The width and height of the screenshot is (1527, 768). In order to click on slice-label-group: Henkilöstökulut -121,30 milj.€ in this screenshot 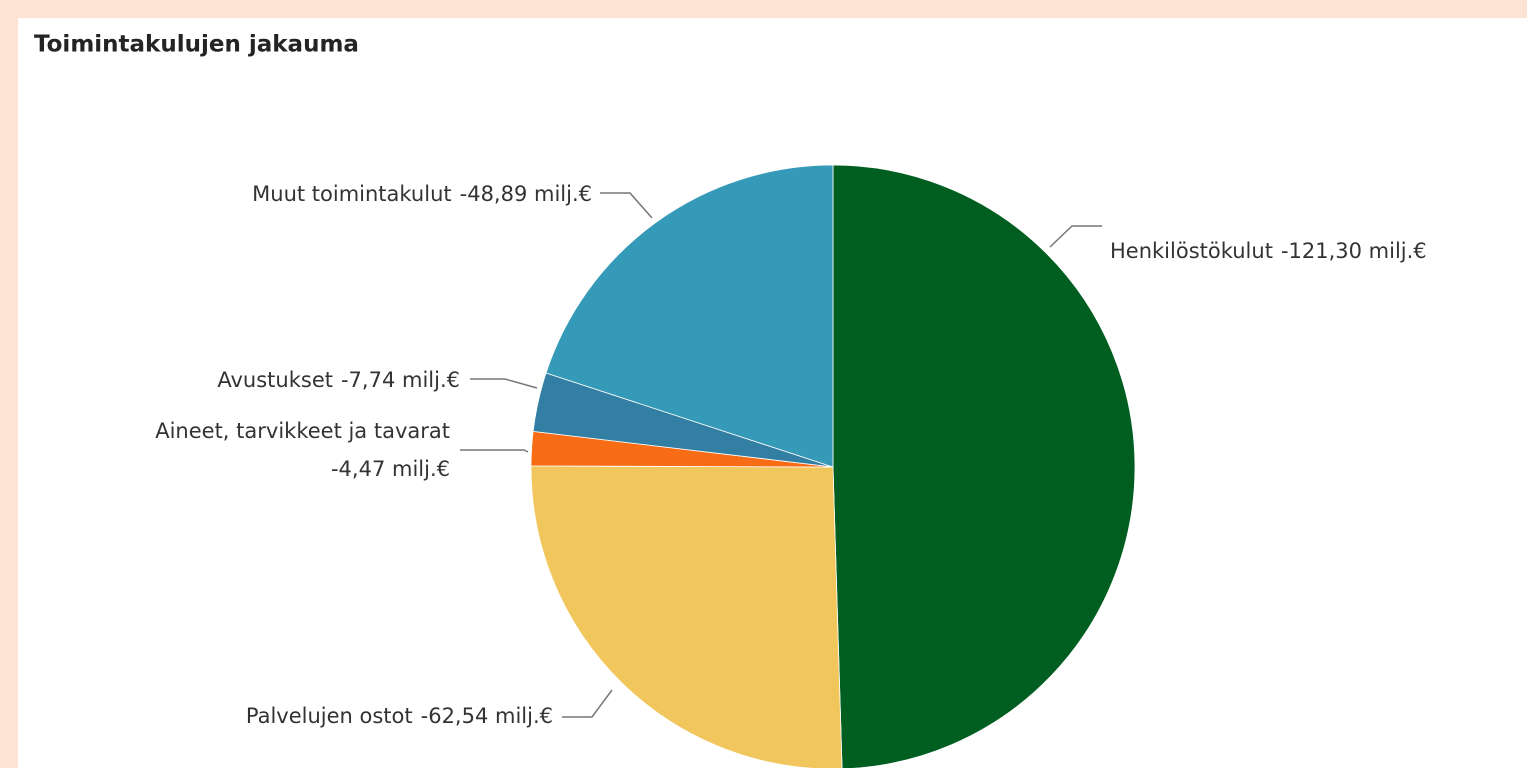, I will do `click(1268, 251)`.